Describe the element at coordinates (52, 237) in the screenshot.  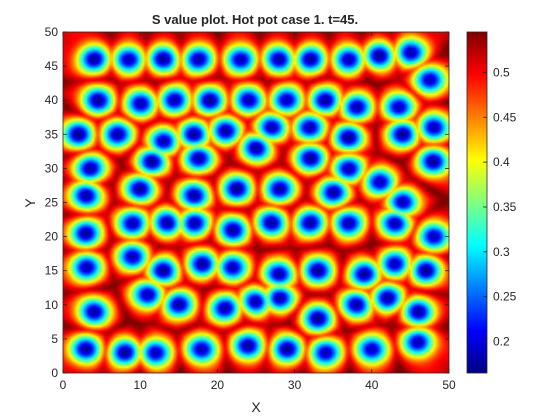
I see `y-tick-label: 20` at that location.